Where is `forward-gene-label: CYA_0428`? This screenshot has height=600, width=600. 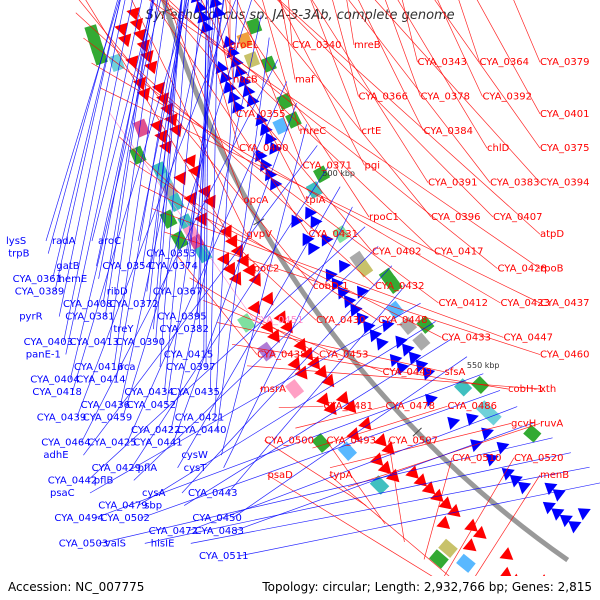
forward-gene-label: CYA_0428 is located at coordinates (522, 269).